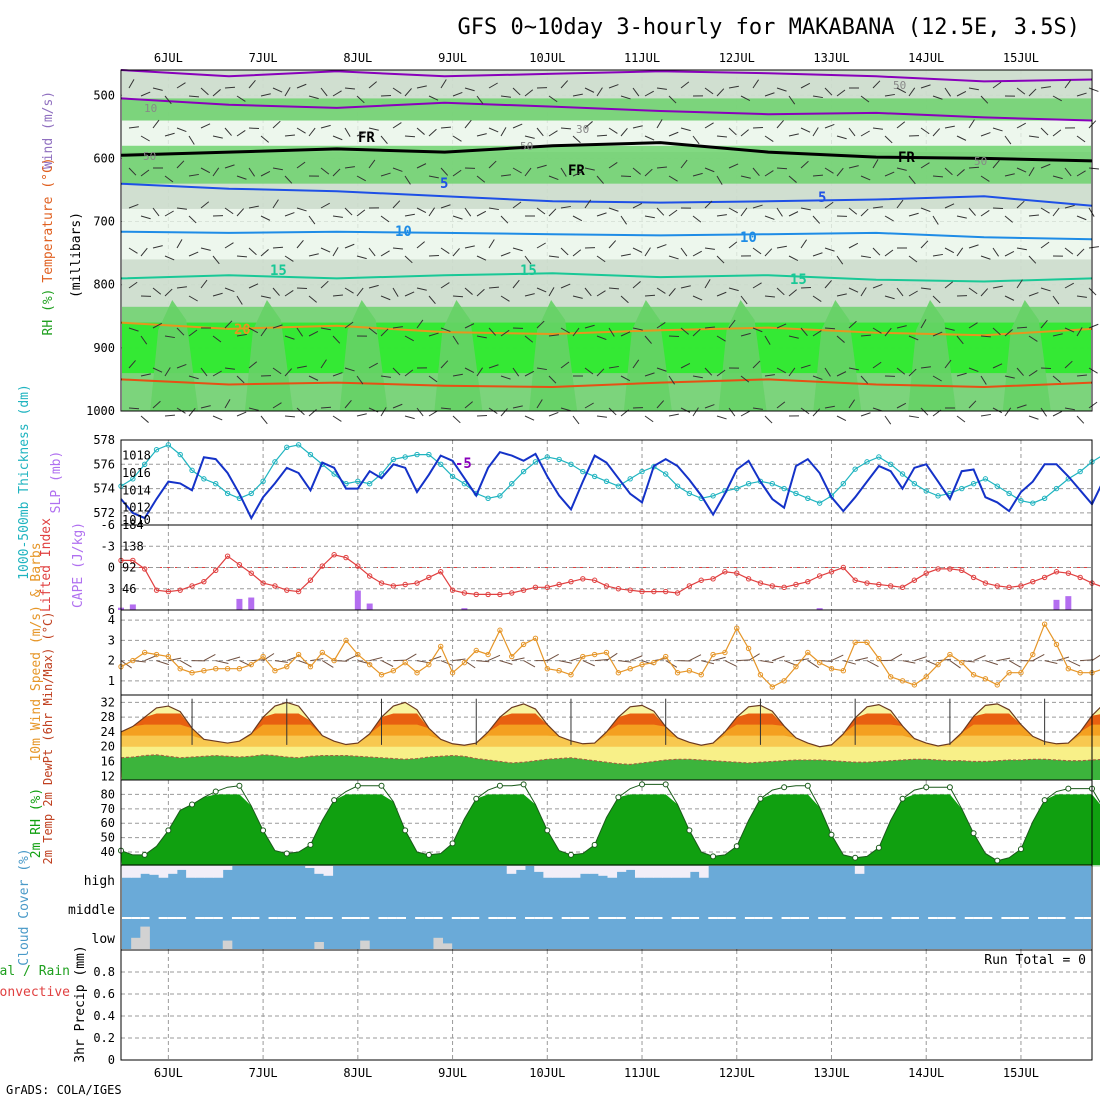  What do you see at coordinates (748, 238) in the screenshot?
I see `isotherm-label: 10` at bounding box center [748, 238].